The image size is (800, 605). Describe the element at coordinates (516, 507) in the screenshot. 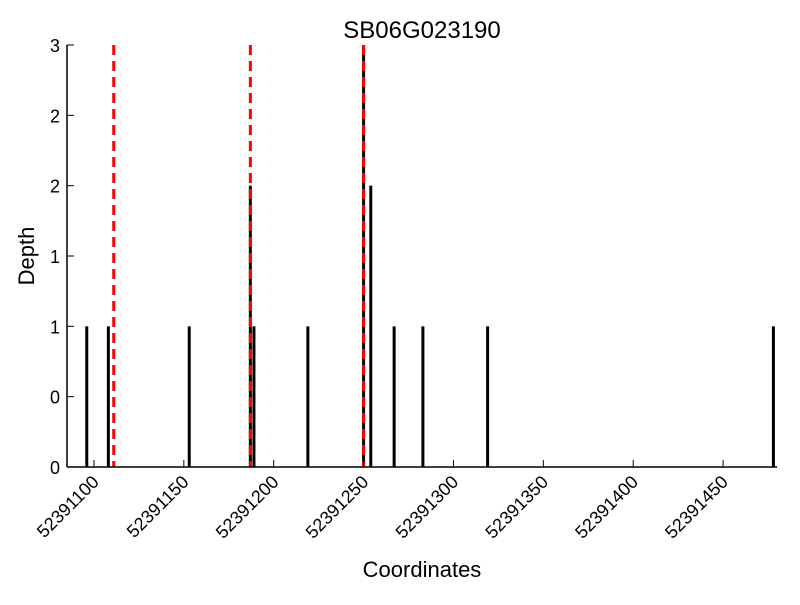

I see `x-tick-label-5: 52391350` at that location.